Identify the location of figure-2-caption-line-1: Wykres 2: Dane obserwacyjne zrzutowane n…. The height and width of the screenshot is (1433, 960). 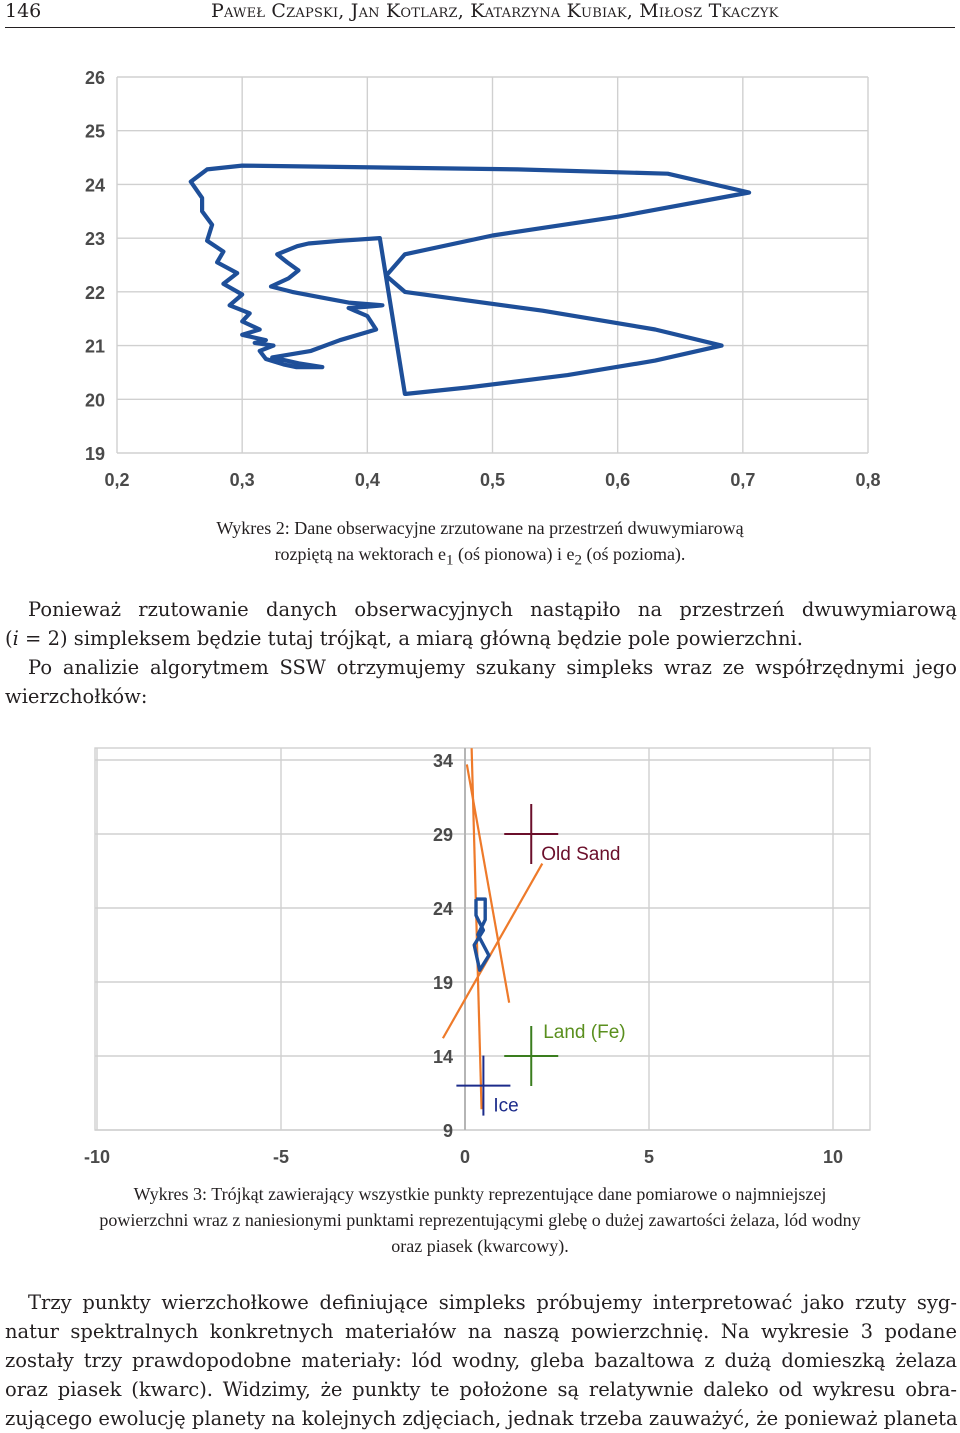
(480, 528).